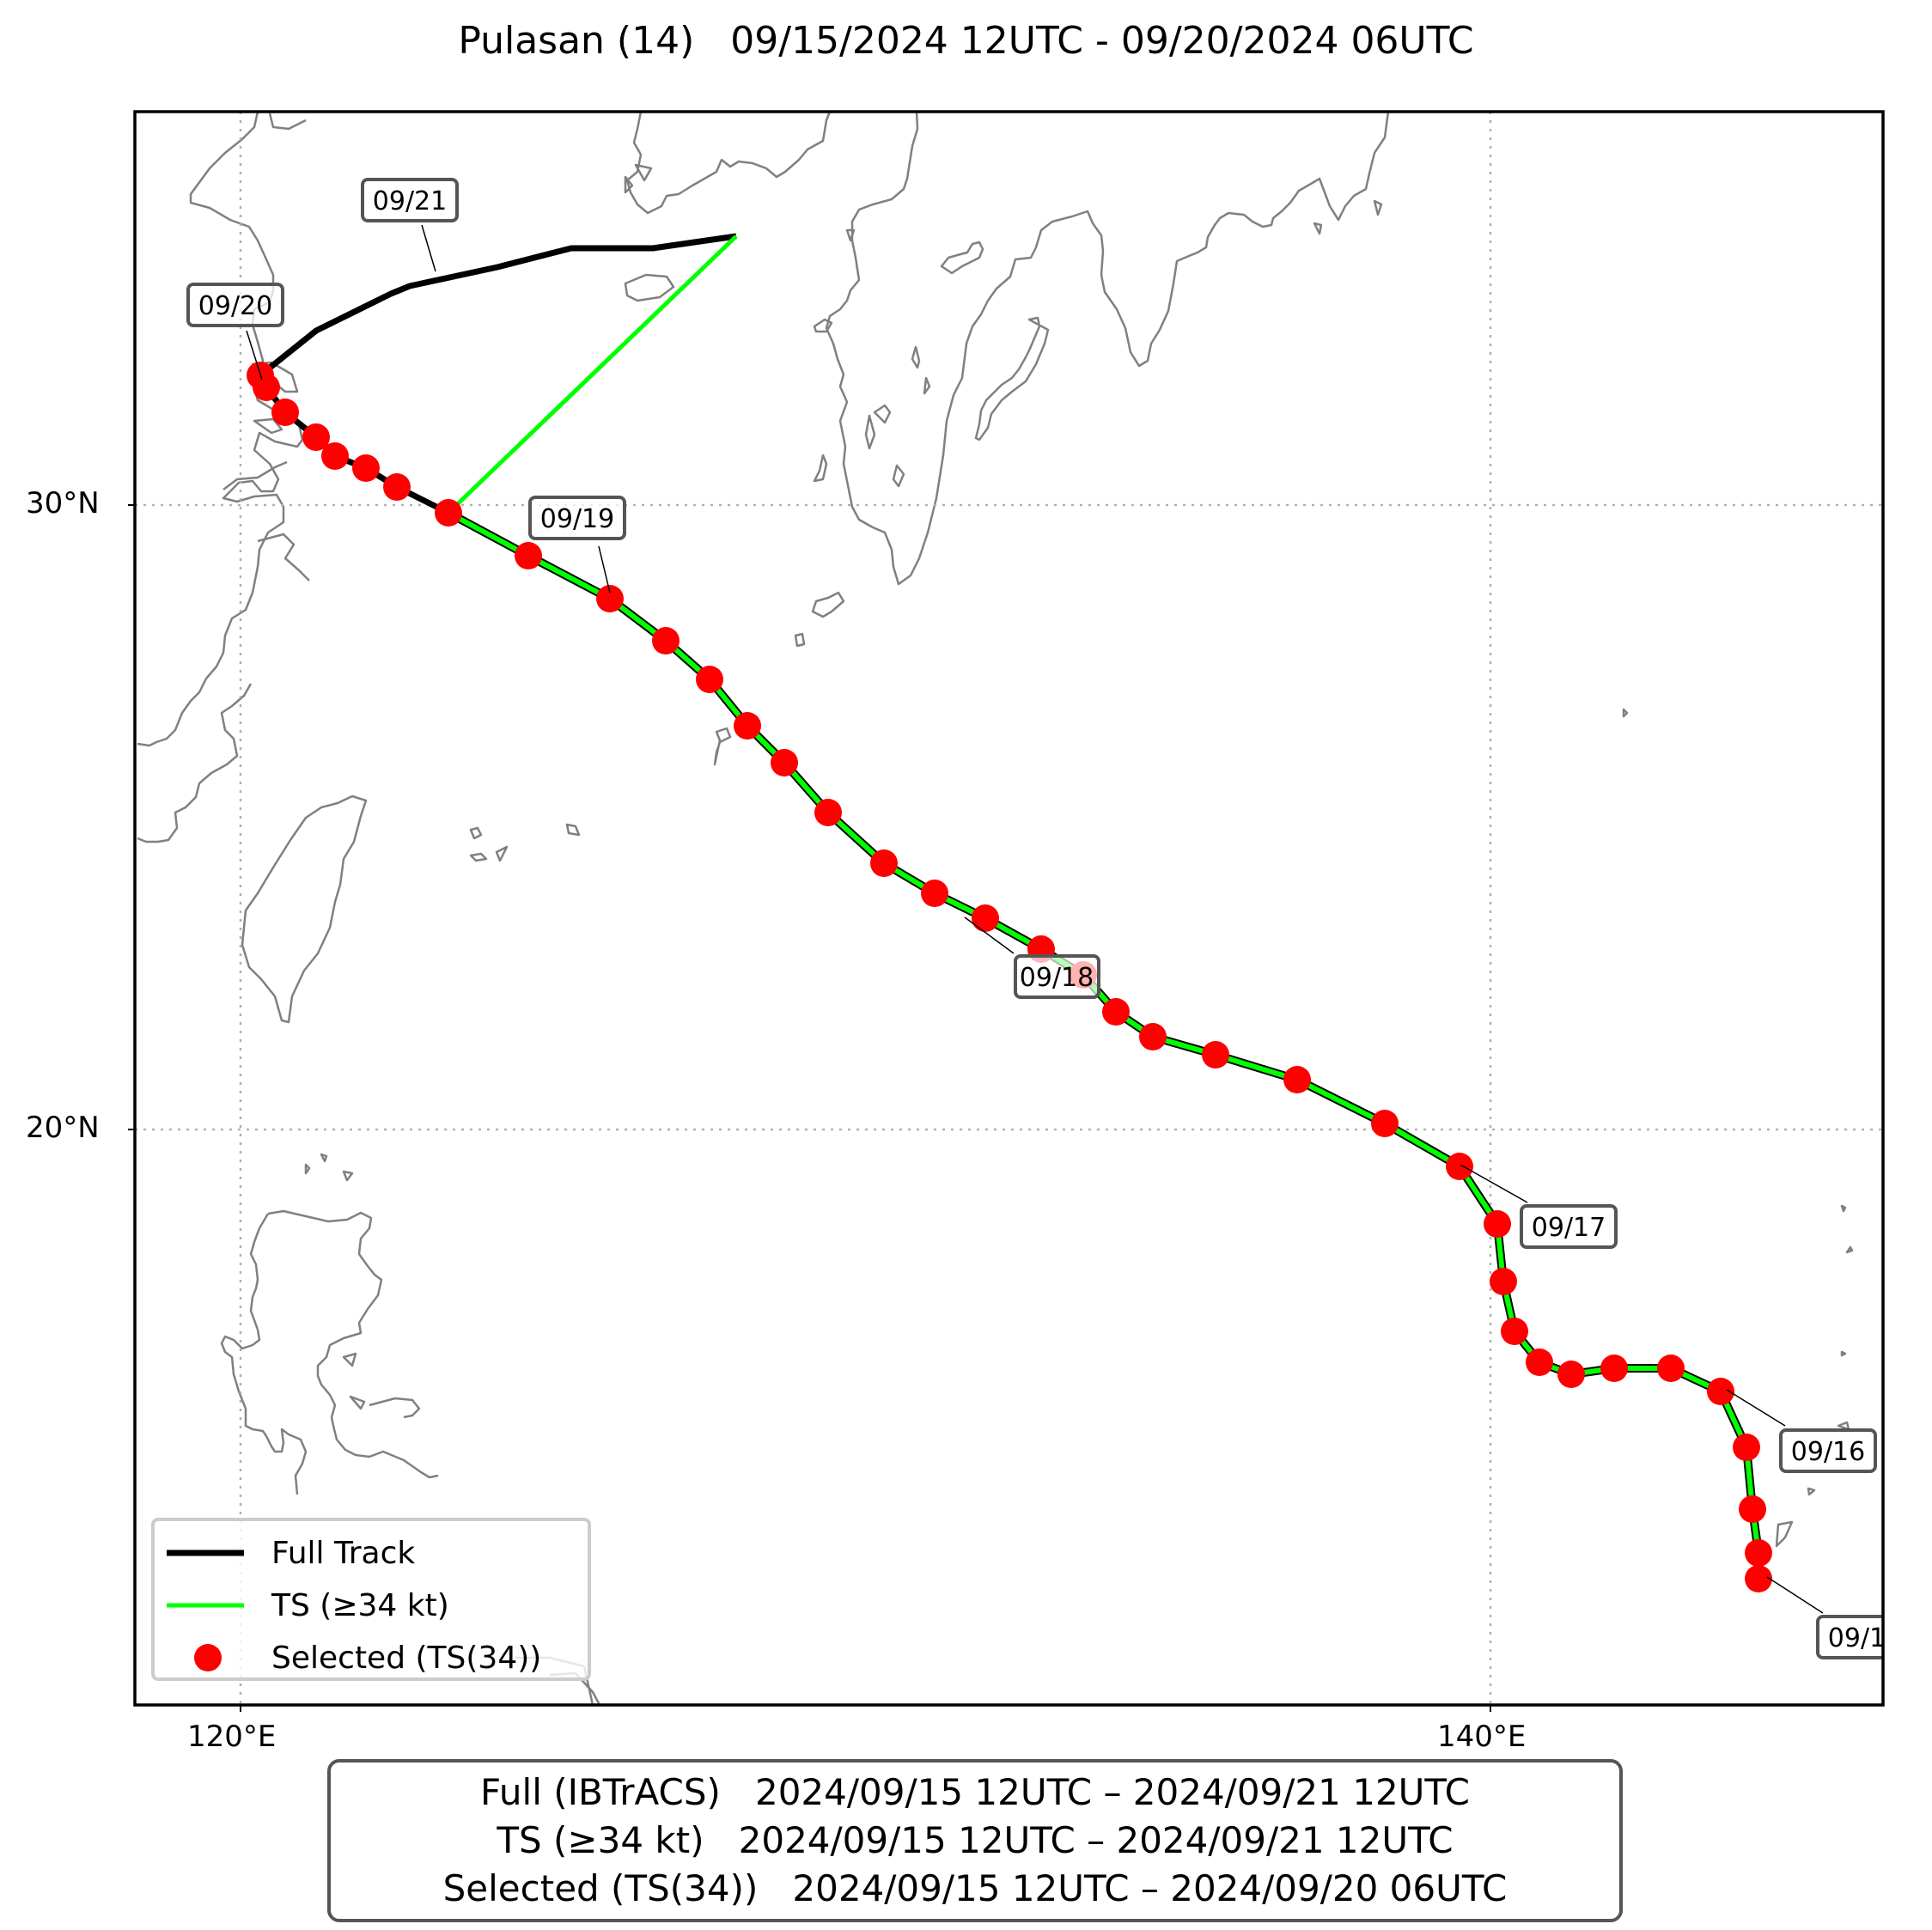  What do you see at coordinates (205, 1657) in the screenshot?
I see `selected-dot-icon` at bounding box center [205, 1657].